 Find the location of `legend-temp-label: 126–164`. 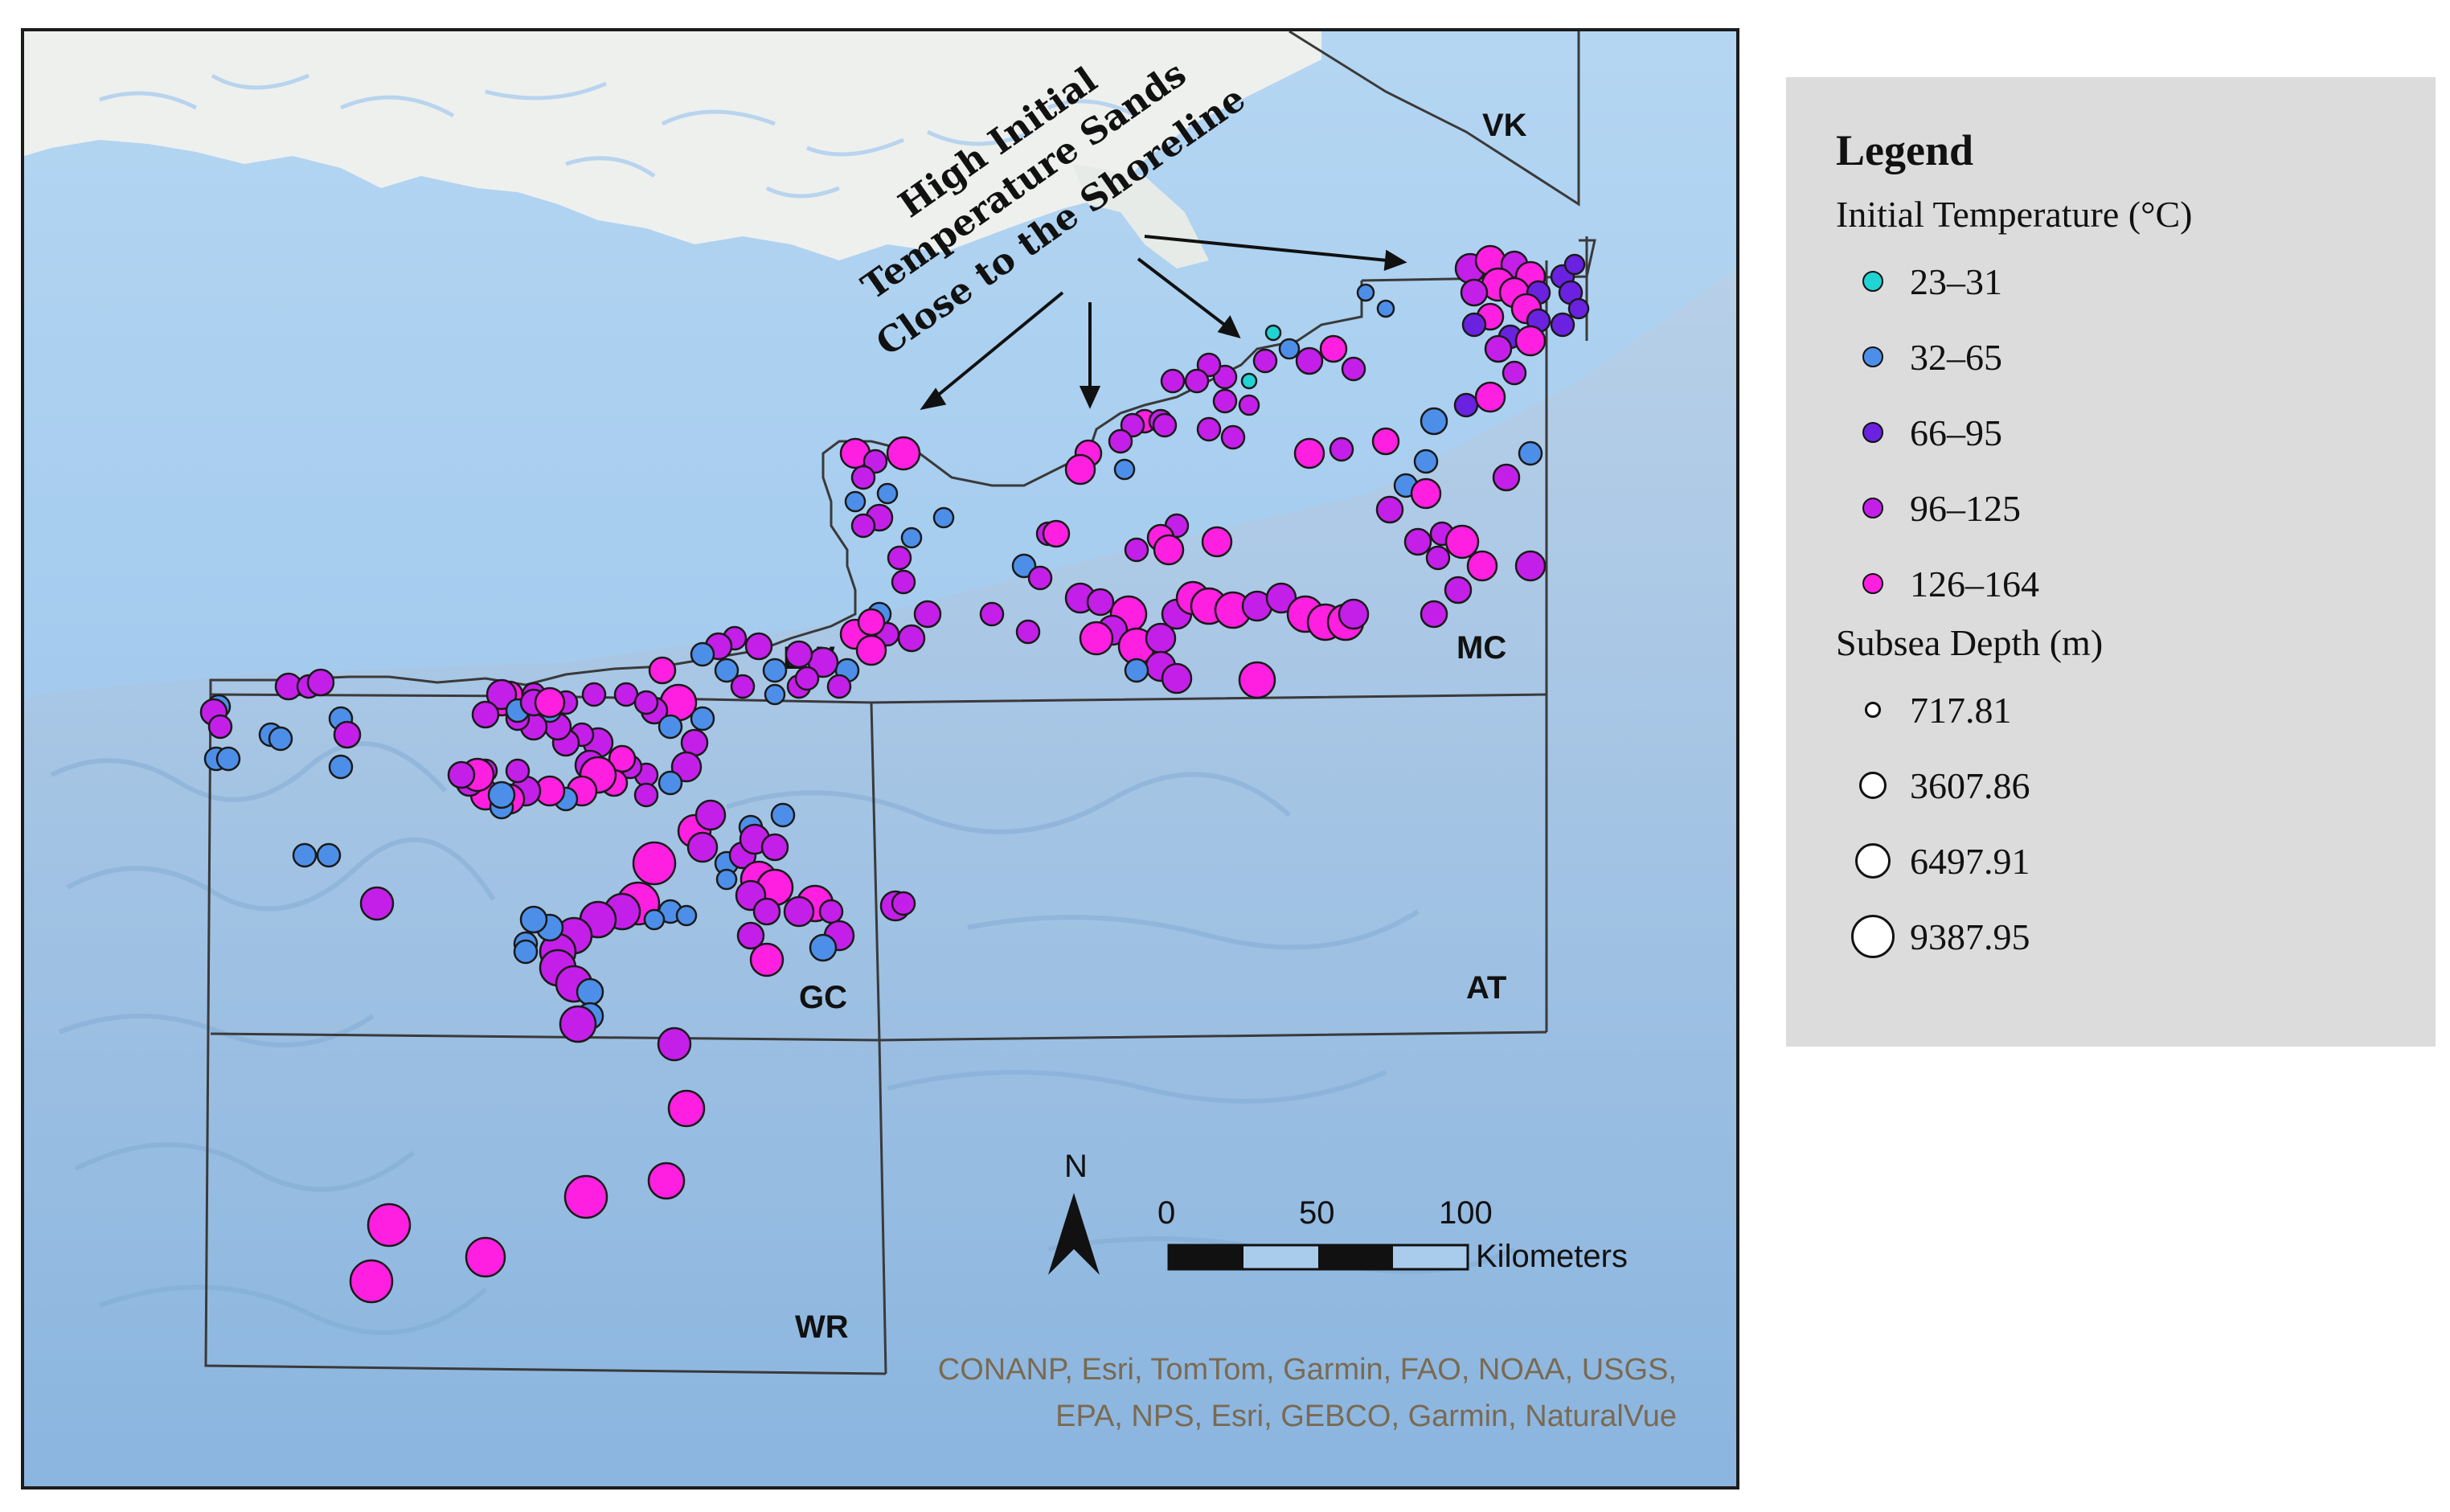

legend-temp-label: 126–164 is located at coordinates (1974, 583).